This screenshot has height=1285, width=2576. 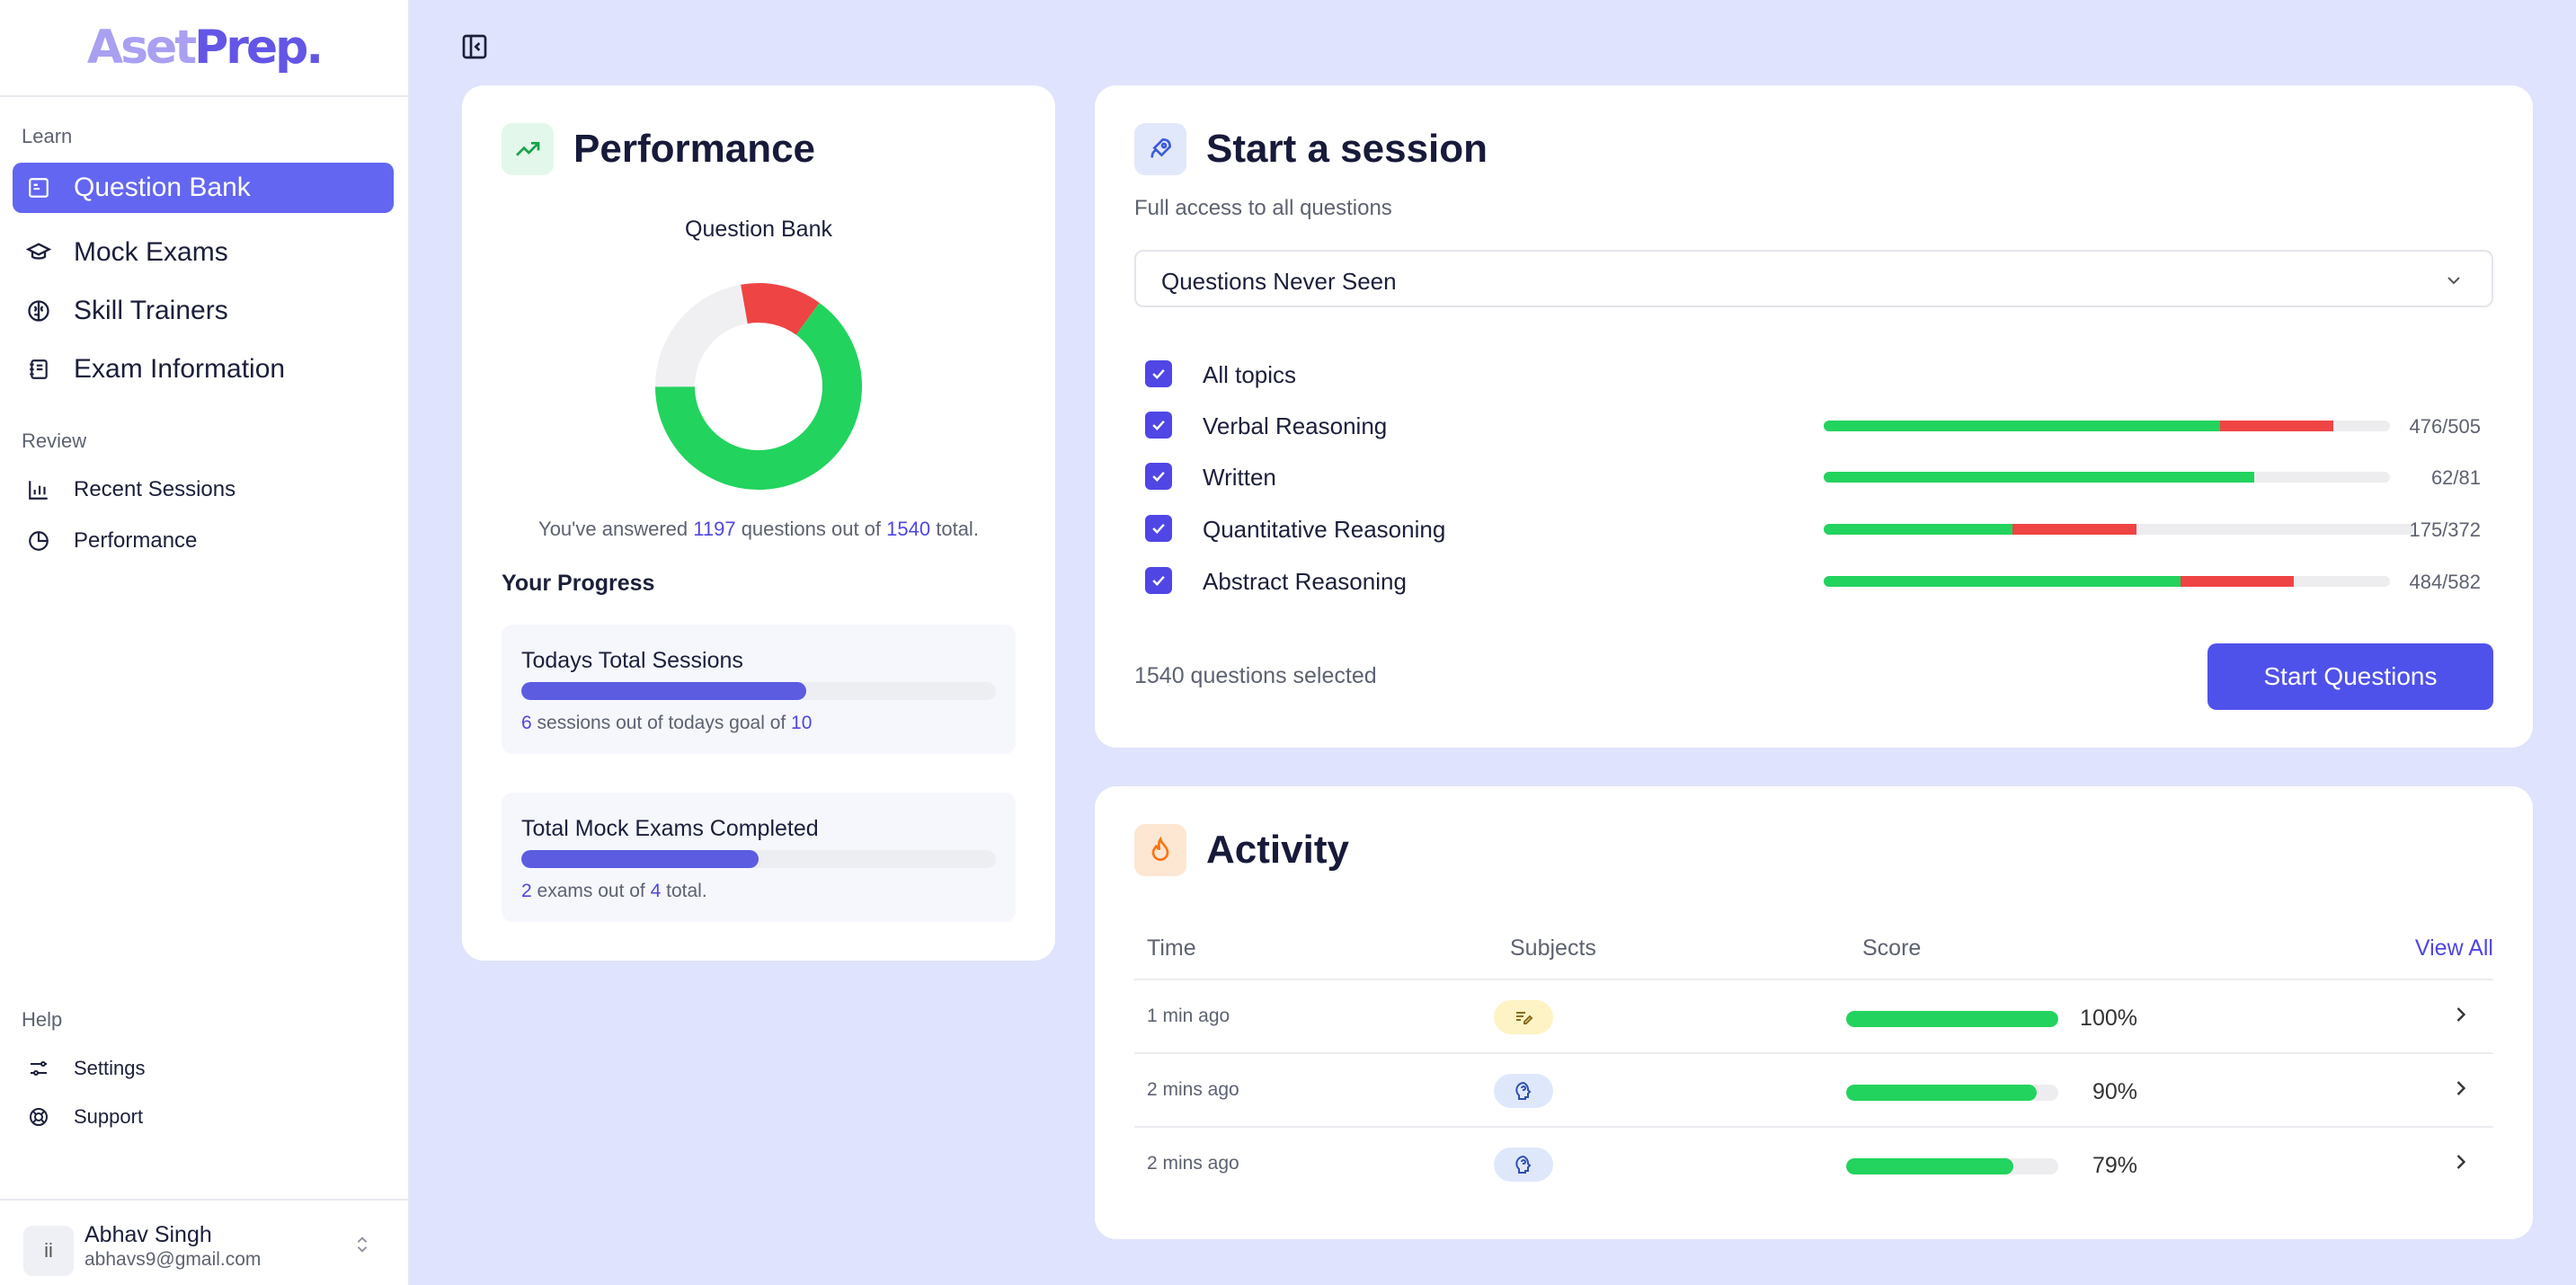 What do you see at coordinates (578, 583) in the screenshot?
I see `your-progress-heading: Your Progress` at bounding box center [578, 583].